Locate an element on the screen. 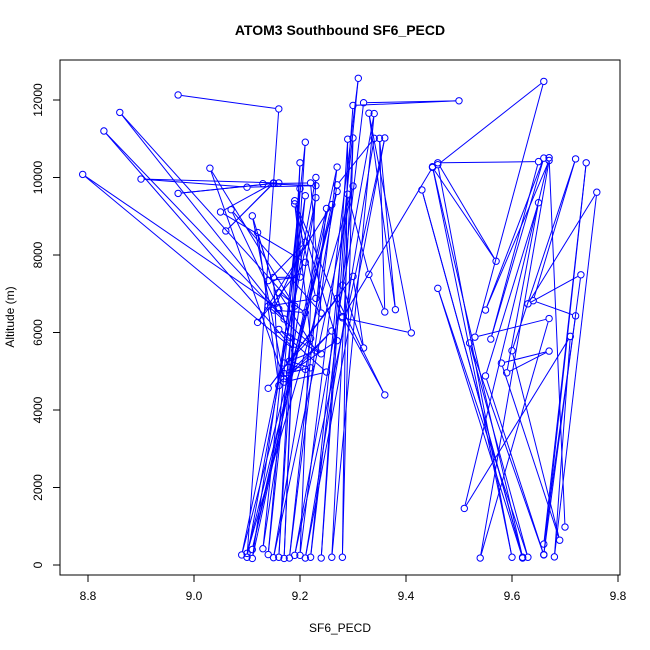 The width and height of the screenshot is (650, 650). y-tick-label: 8000 is located at coordinates (38, 254).